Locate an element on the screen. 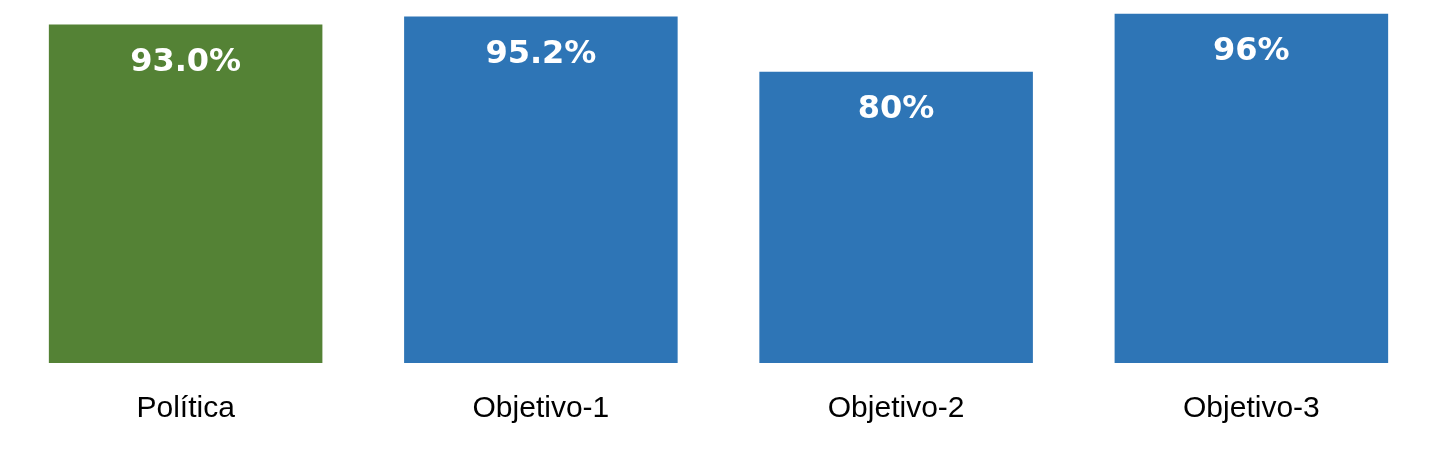 The width and height of the screenshot is (1437, 459). data-label: 80% is located at coordinates (896, 107).